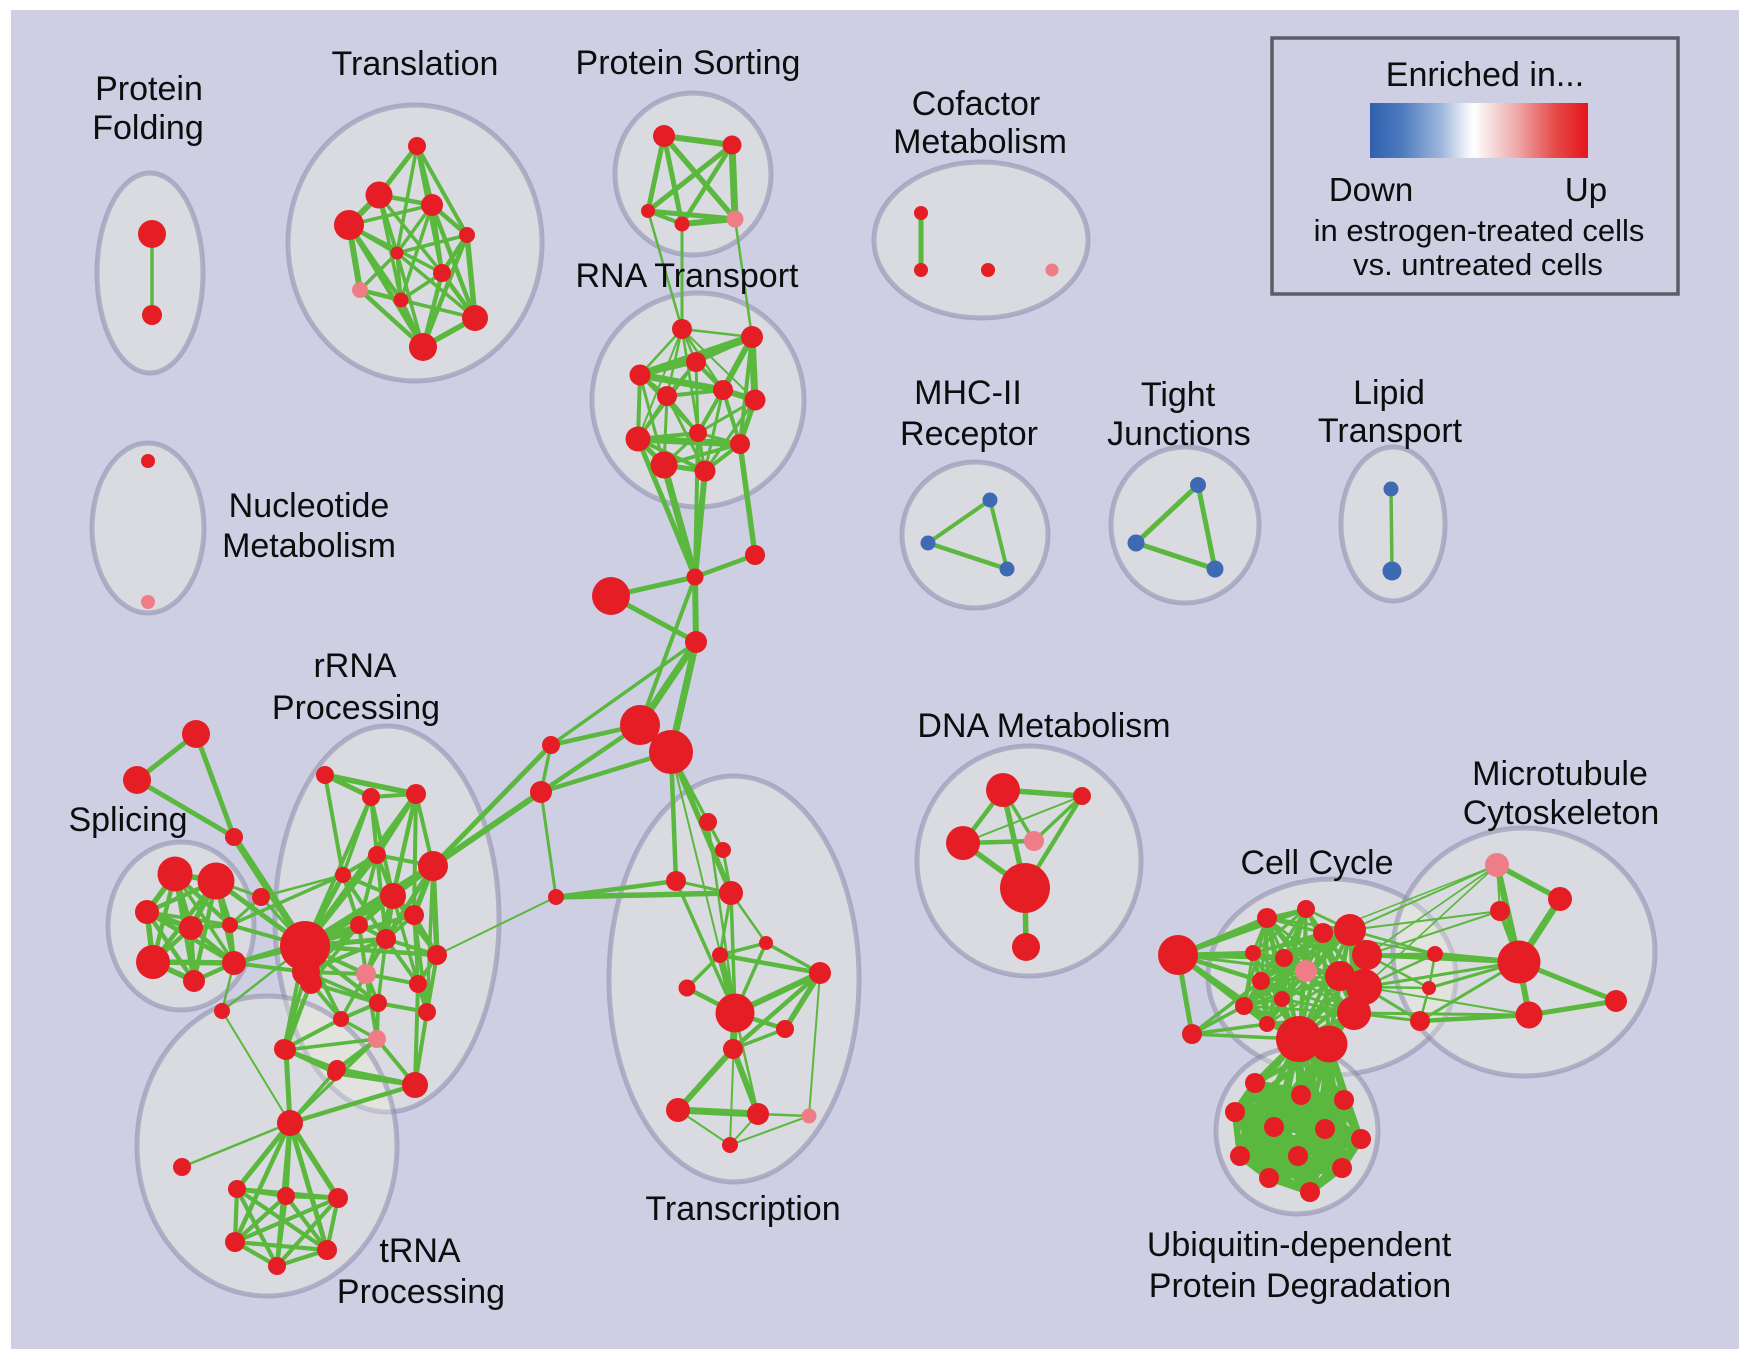 The width and height of the screenshot is (1750, 1360). I want to click on svg-text: Transcription, so click(742, 1209).